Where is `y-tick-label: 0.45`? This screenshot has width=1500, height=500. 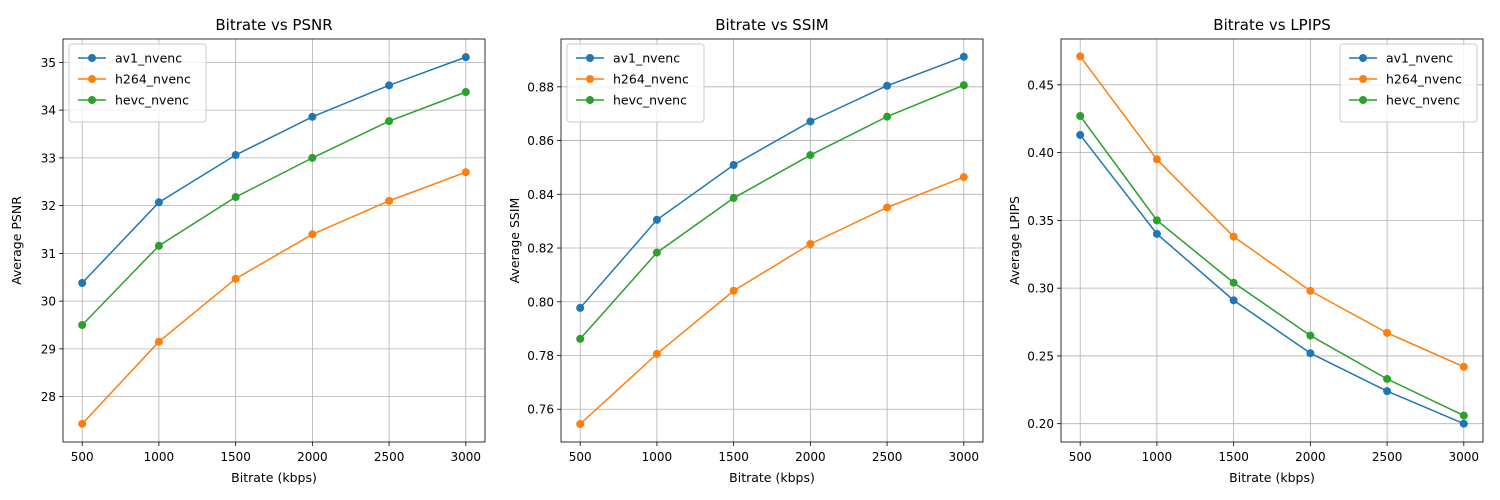
y-tick-label: 0.45 is located at coordinates (1040, 85).